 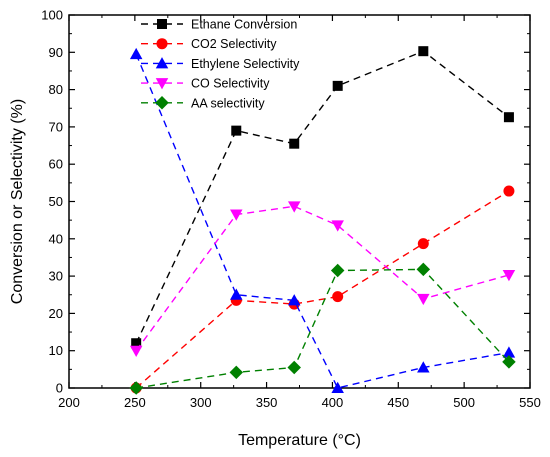 What do you see at coordinates (244, 25) in the screenshot?
I see `legend-label: Ethane Conversion` at bounding box center [244, 25].